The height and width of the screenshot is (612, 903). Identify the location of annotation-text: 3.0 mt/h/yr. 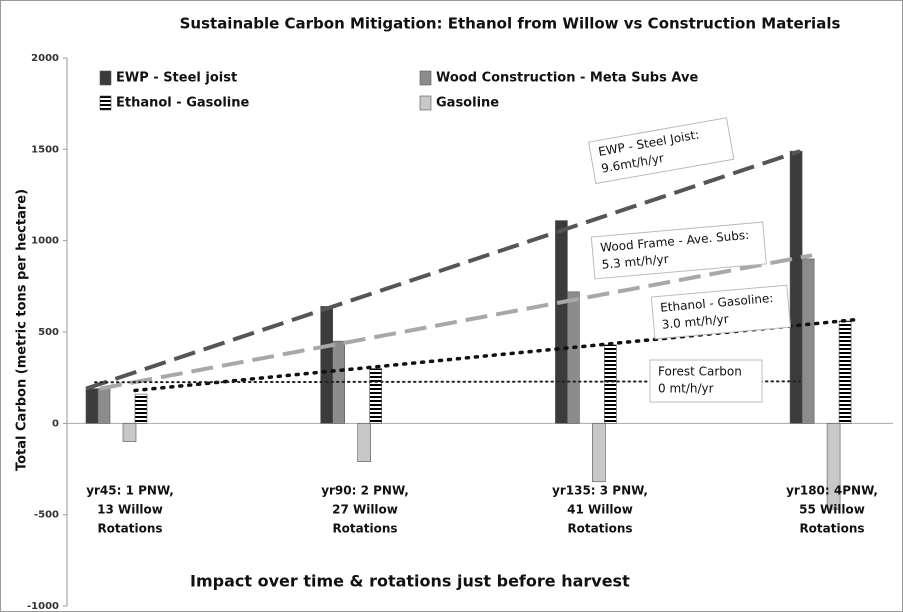
(695, 322).